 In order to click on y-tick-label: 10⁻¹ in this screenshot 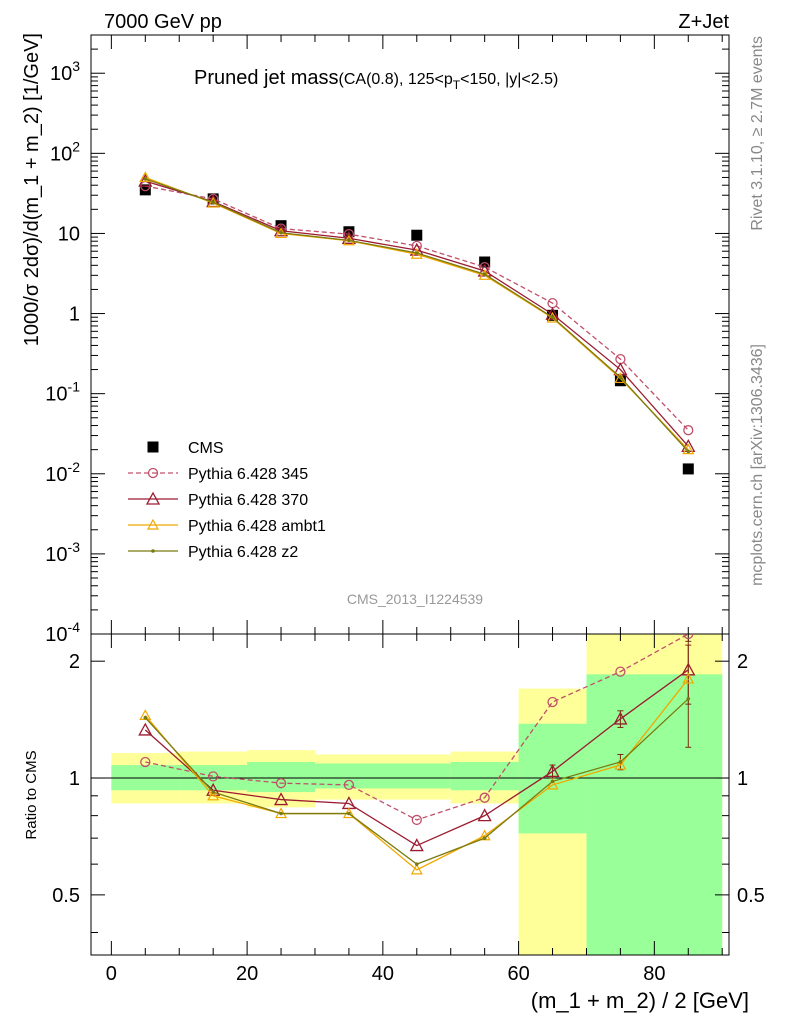, I will do `click(62, 392)`.